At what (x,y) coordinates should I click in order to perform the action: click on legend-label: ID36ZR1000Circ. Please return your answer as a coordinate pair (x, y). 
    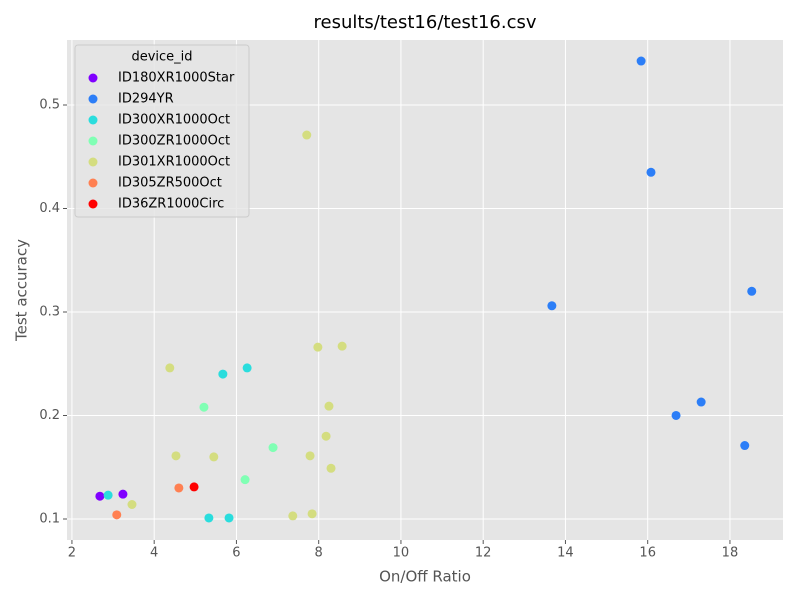
    Looking at the image, I should click on (171, 204).